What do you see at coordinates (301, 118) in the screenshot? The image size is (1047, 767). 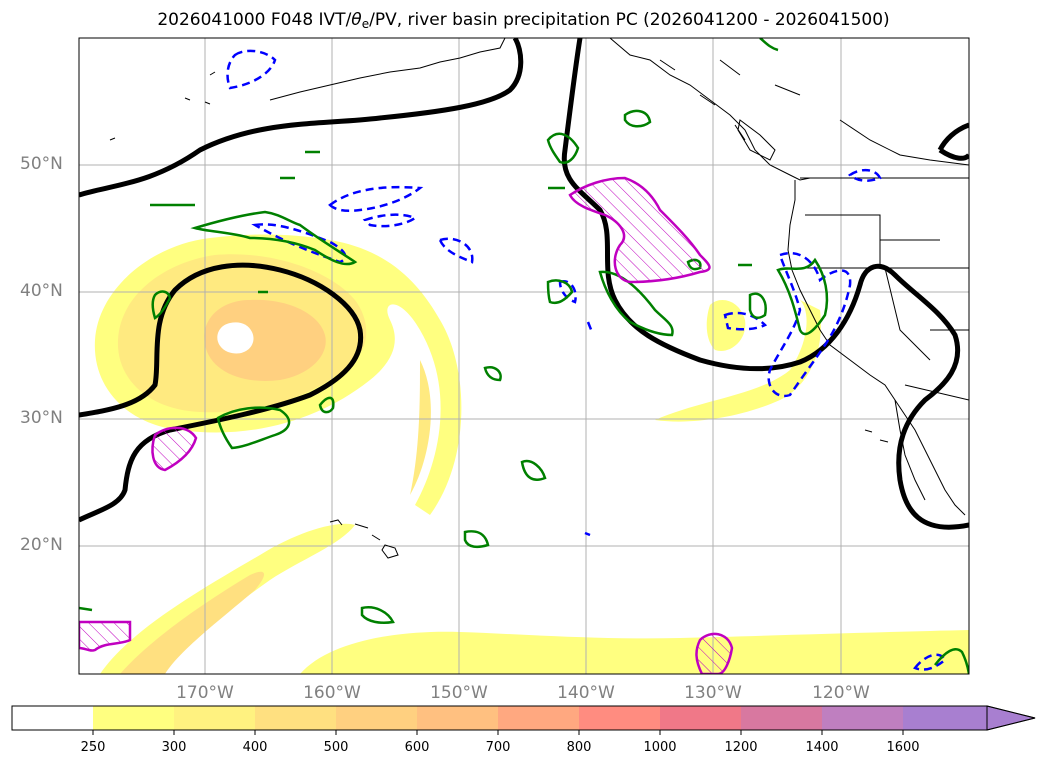 I see `pv-north-trough` at bounding box center [301, 118].